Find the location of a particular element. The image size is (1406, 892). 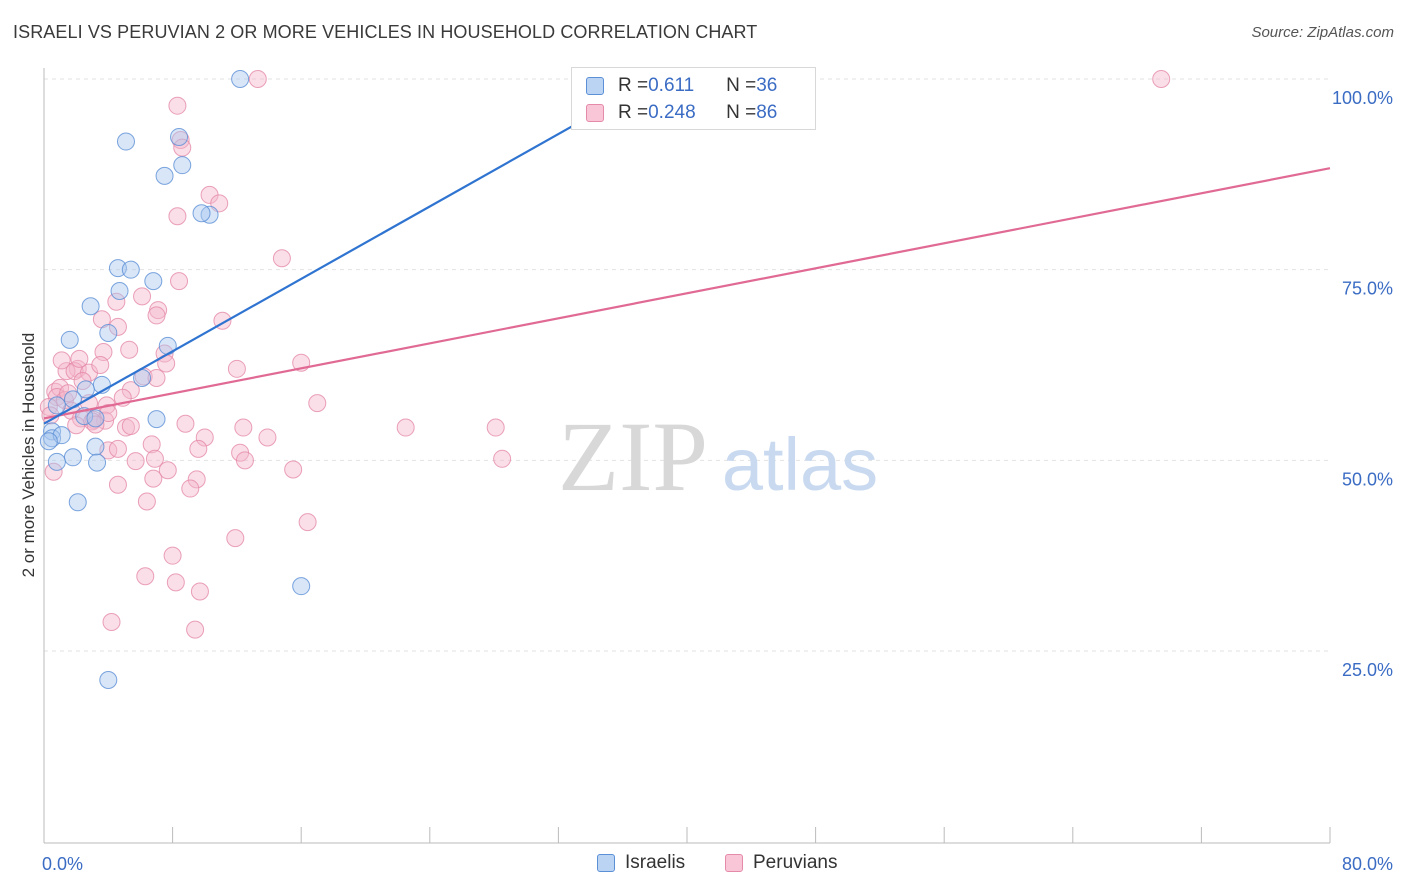

legend-item-israelis: Israelis is located at coordinates (641, 863).